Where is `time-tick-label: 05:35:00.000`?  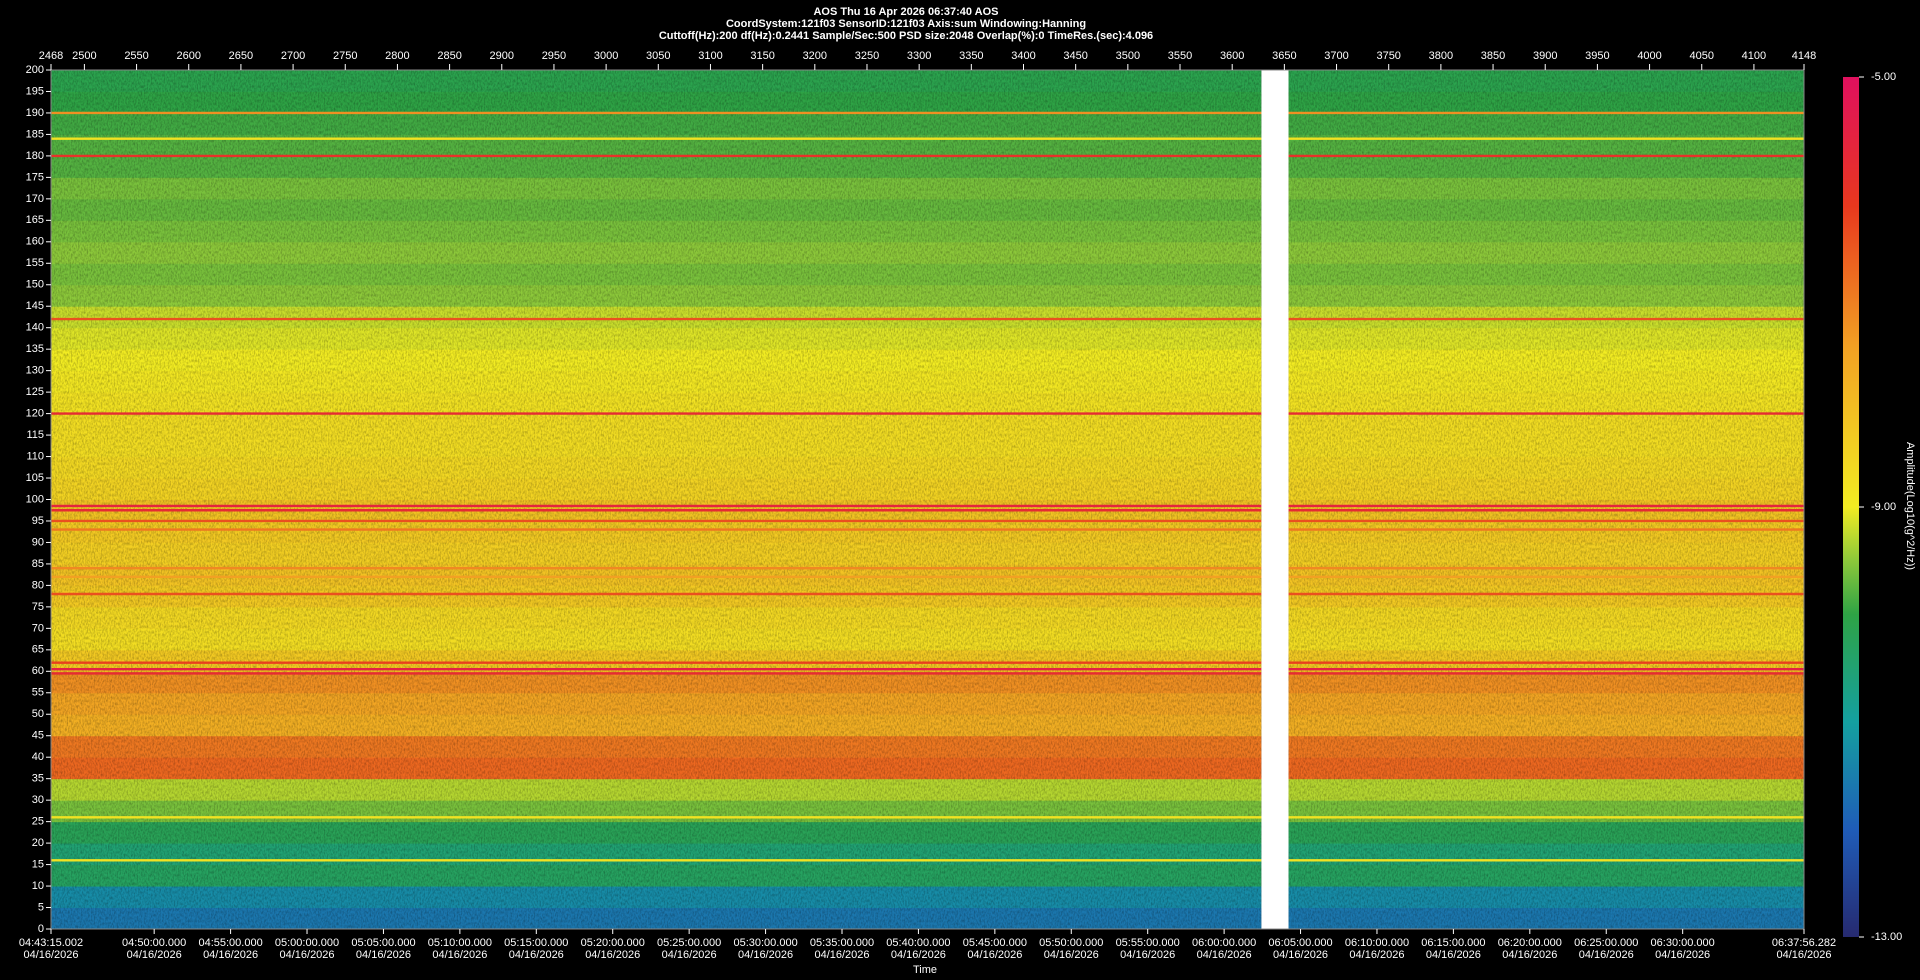
time-tick-label: 05:35:00.000 is located at coordinates (842, 943).